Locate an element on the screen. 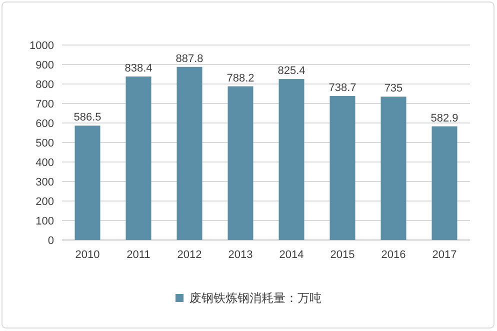 The width and height of the screenshot is (497, 331). data-label: 887.8 is located at coordinates (190, 58).